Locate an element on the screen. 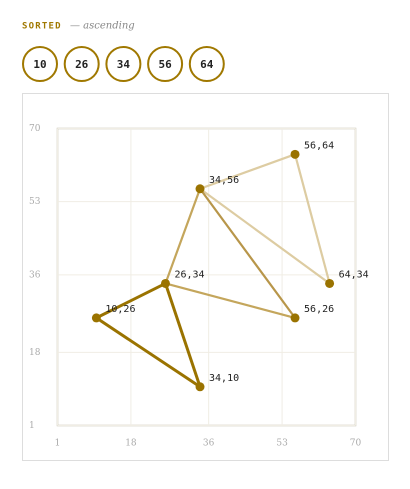  node-label: 34,56 is located at coordinates (224, 180).